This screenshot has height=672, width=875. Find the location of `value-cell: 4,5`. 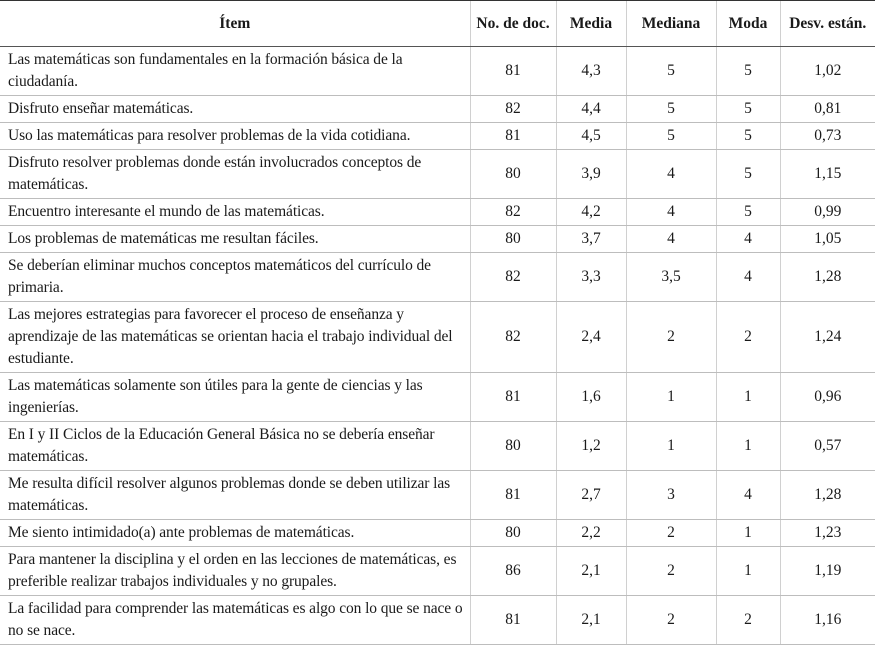

value-cell: 4,5 is located at coordinates (590, 136).